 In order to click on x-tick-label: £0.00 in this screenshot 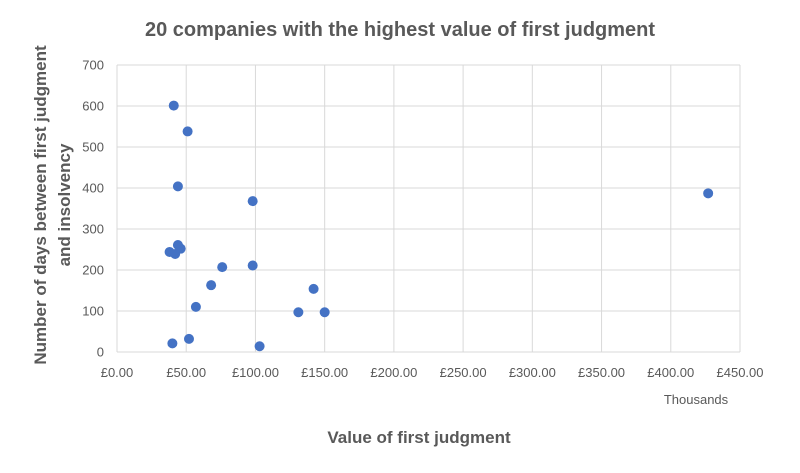, I will do `click(117, 372)`.